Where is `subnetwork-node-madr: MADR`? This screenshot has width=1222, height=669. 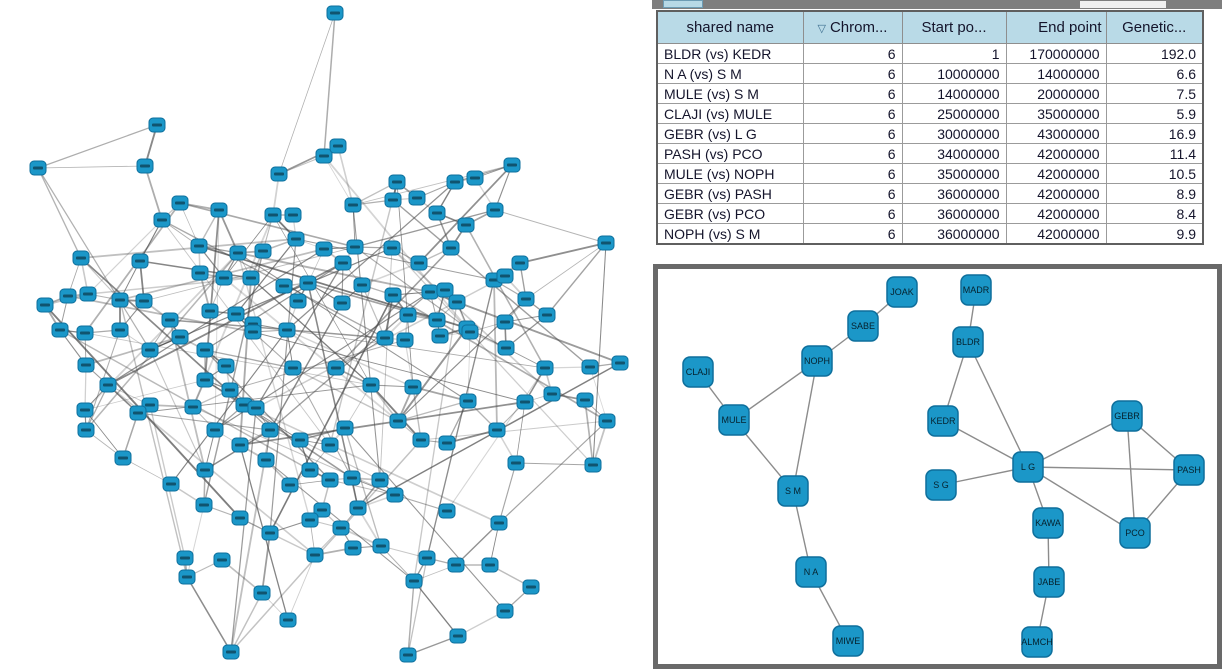
subnetwork-node-madr: MADR is located at coordinates (976, 290).